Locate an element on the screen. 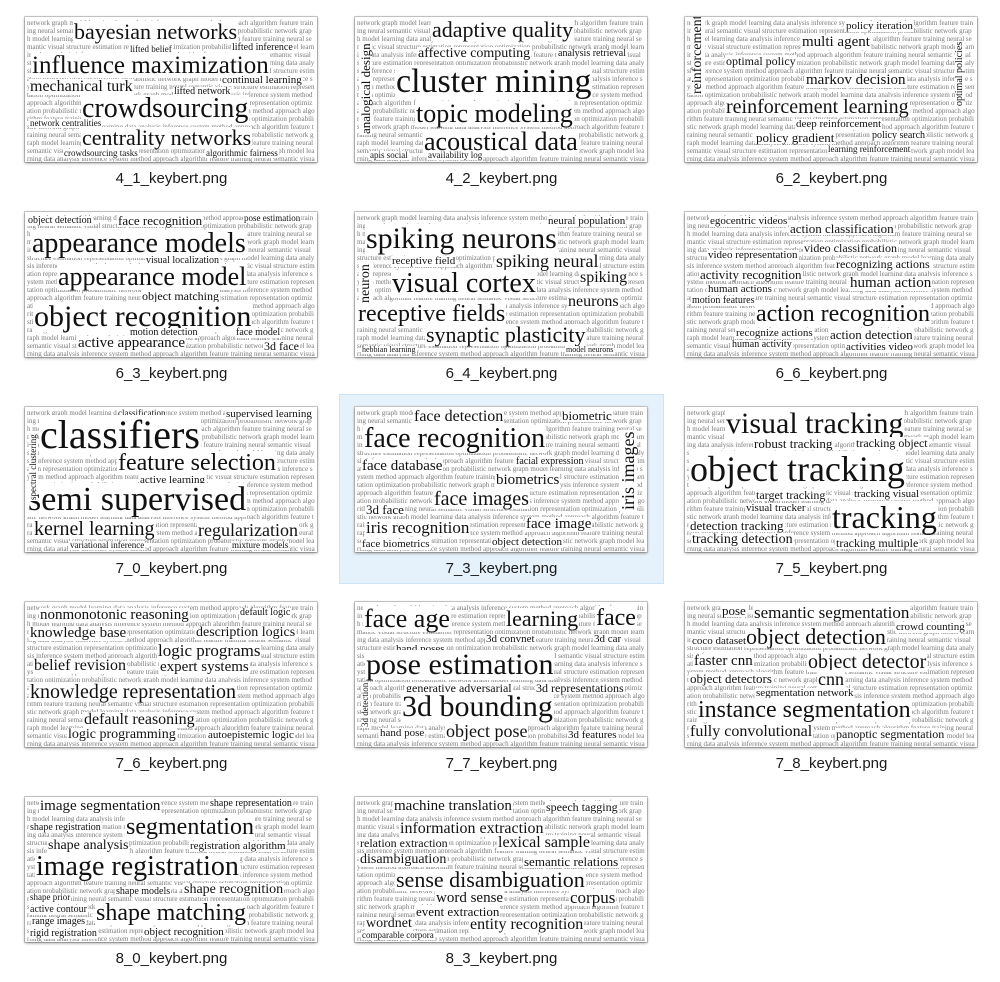 The height and width of the screenshot is (982, 1000). wordcloud-term: shape models is located at coordinates (143, 891).